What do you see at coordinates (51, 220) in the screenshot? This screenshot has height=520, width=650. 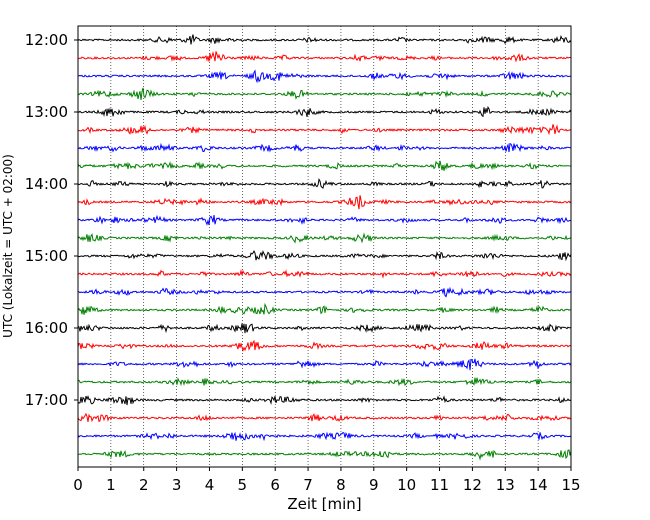 I see `y-axis: 12:00 13:00 14:00 15:00 16:00 17:00` at bounding box center [51, 220].